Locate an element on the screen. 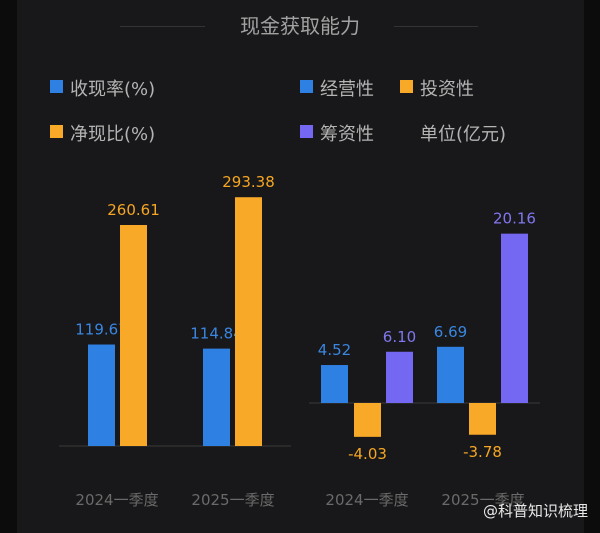  data-label: 260.61 is located at coordinates (133, 210).